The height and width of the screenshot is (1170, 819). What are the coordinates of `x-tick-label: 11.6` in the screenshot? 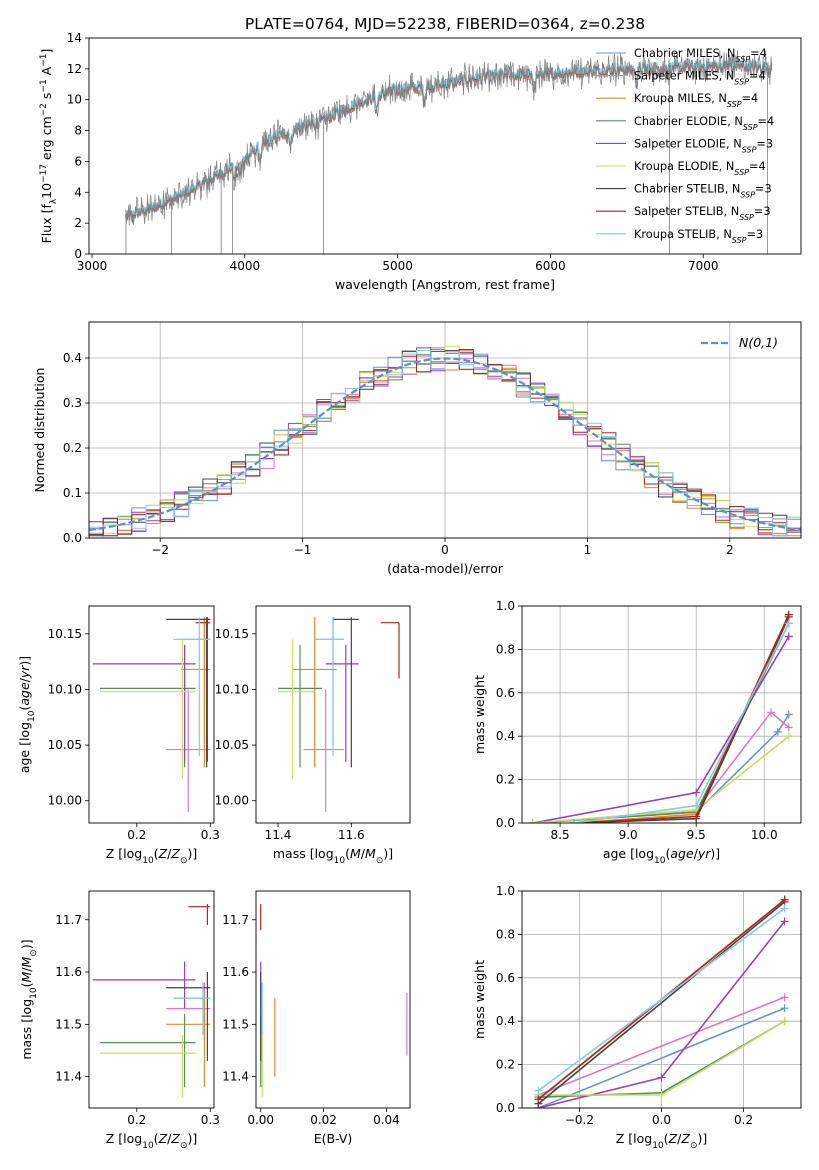 It's located at (351, 835).